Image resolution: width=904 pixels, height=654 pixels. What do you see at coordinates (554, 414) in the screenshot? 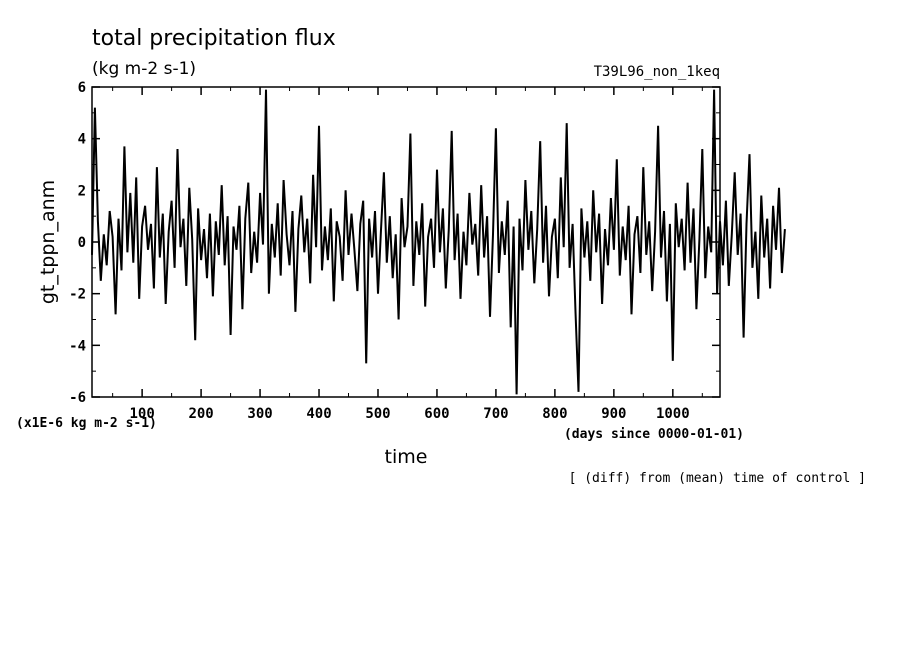
I see `x-tick-label: 800` at bounding box center [554, 414].